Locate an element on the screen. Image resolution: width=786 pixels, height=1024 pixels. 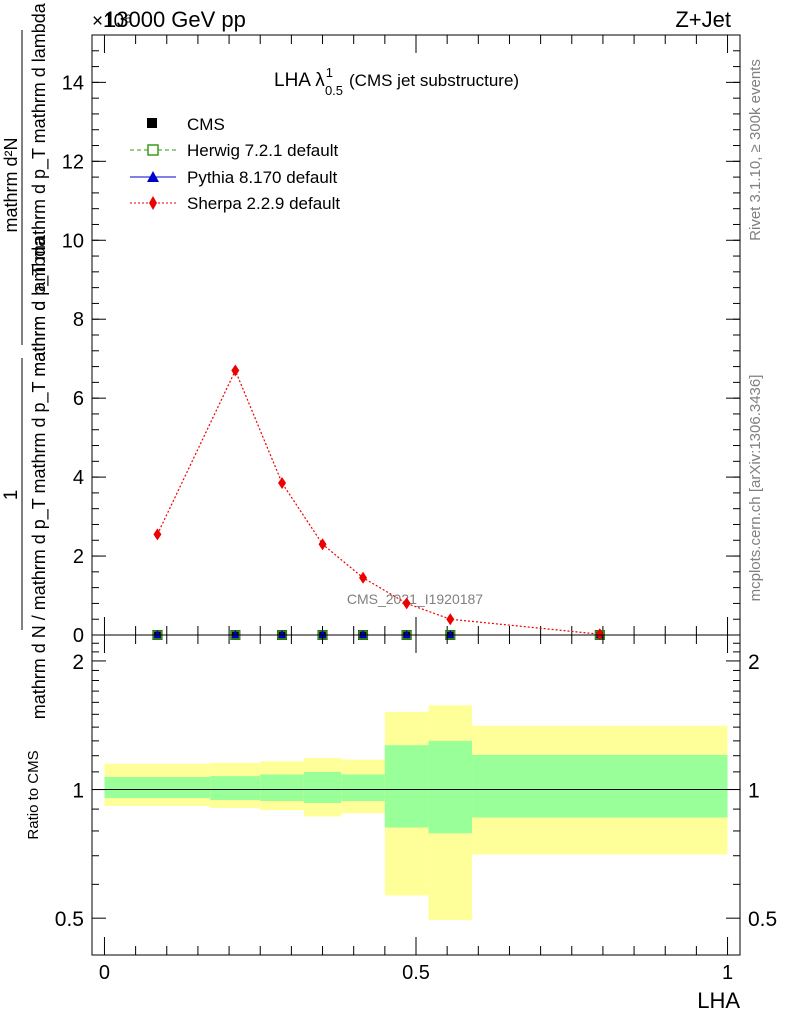
legend-cms-label: CMS is located at coordinates (206, 124).